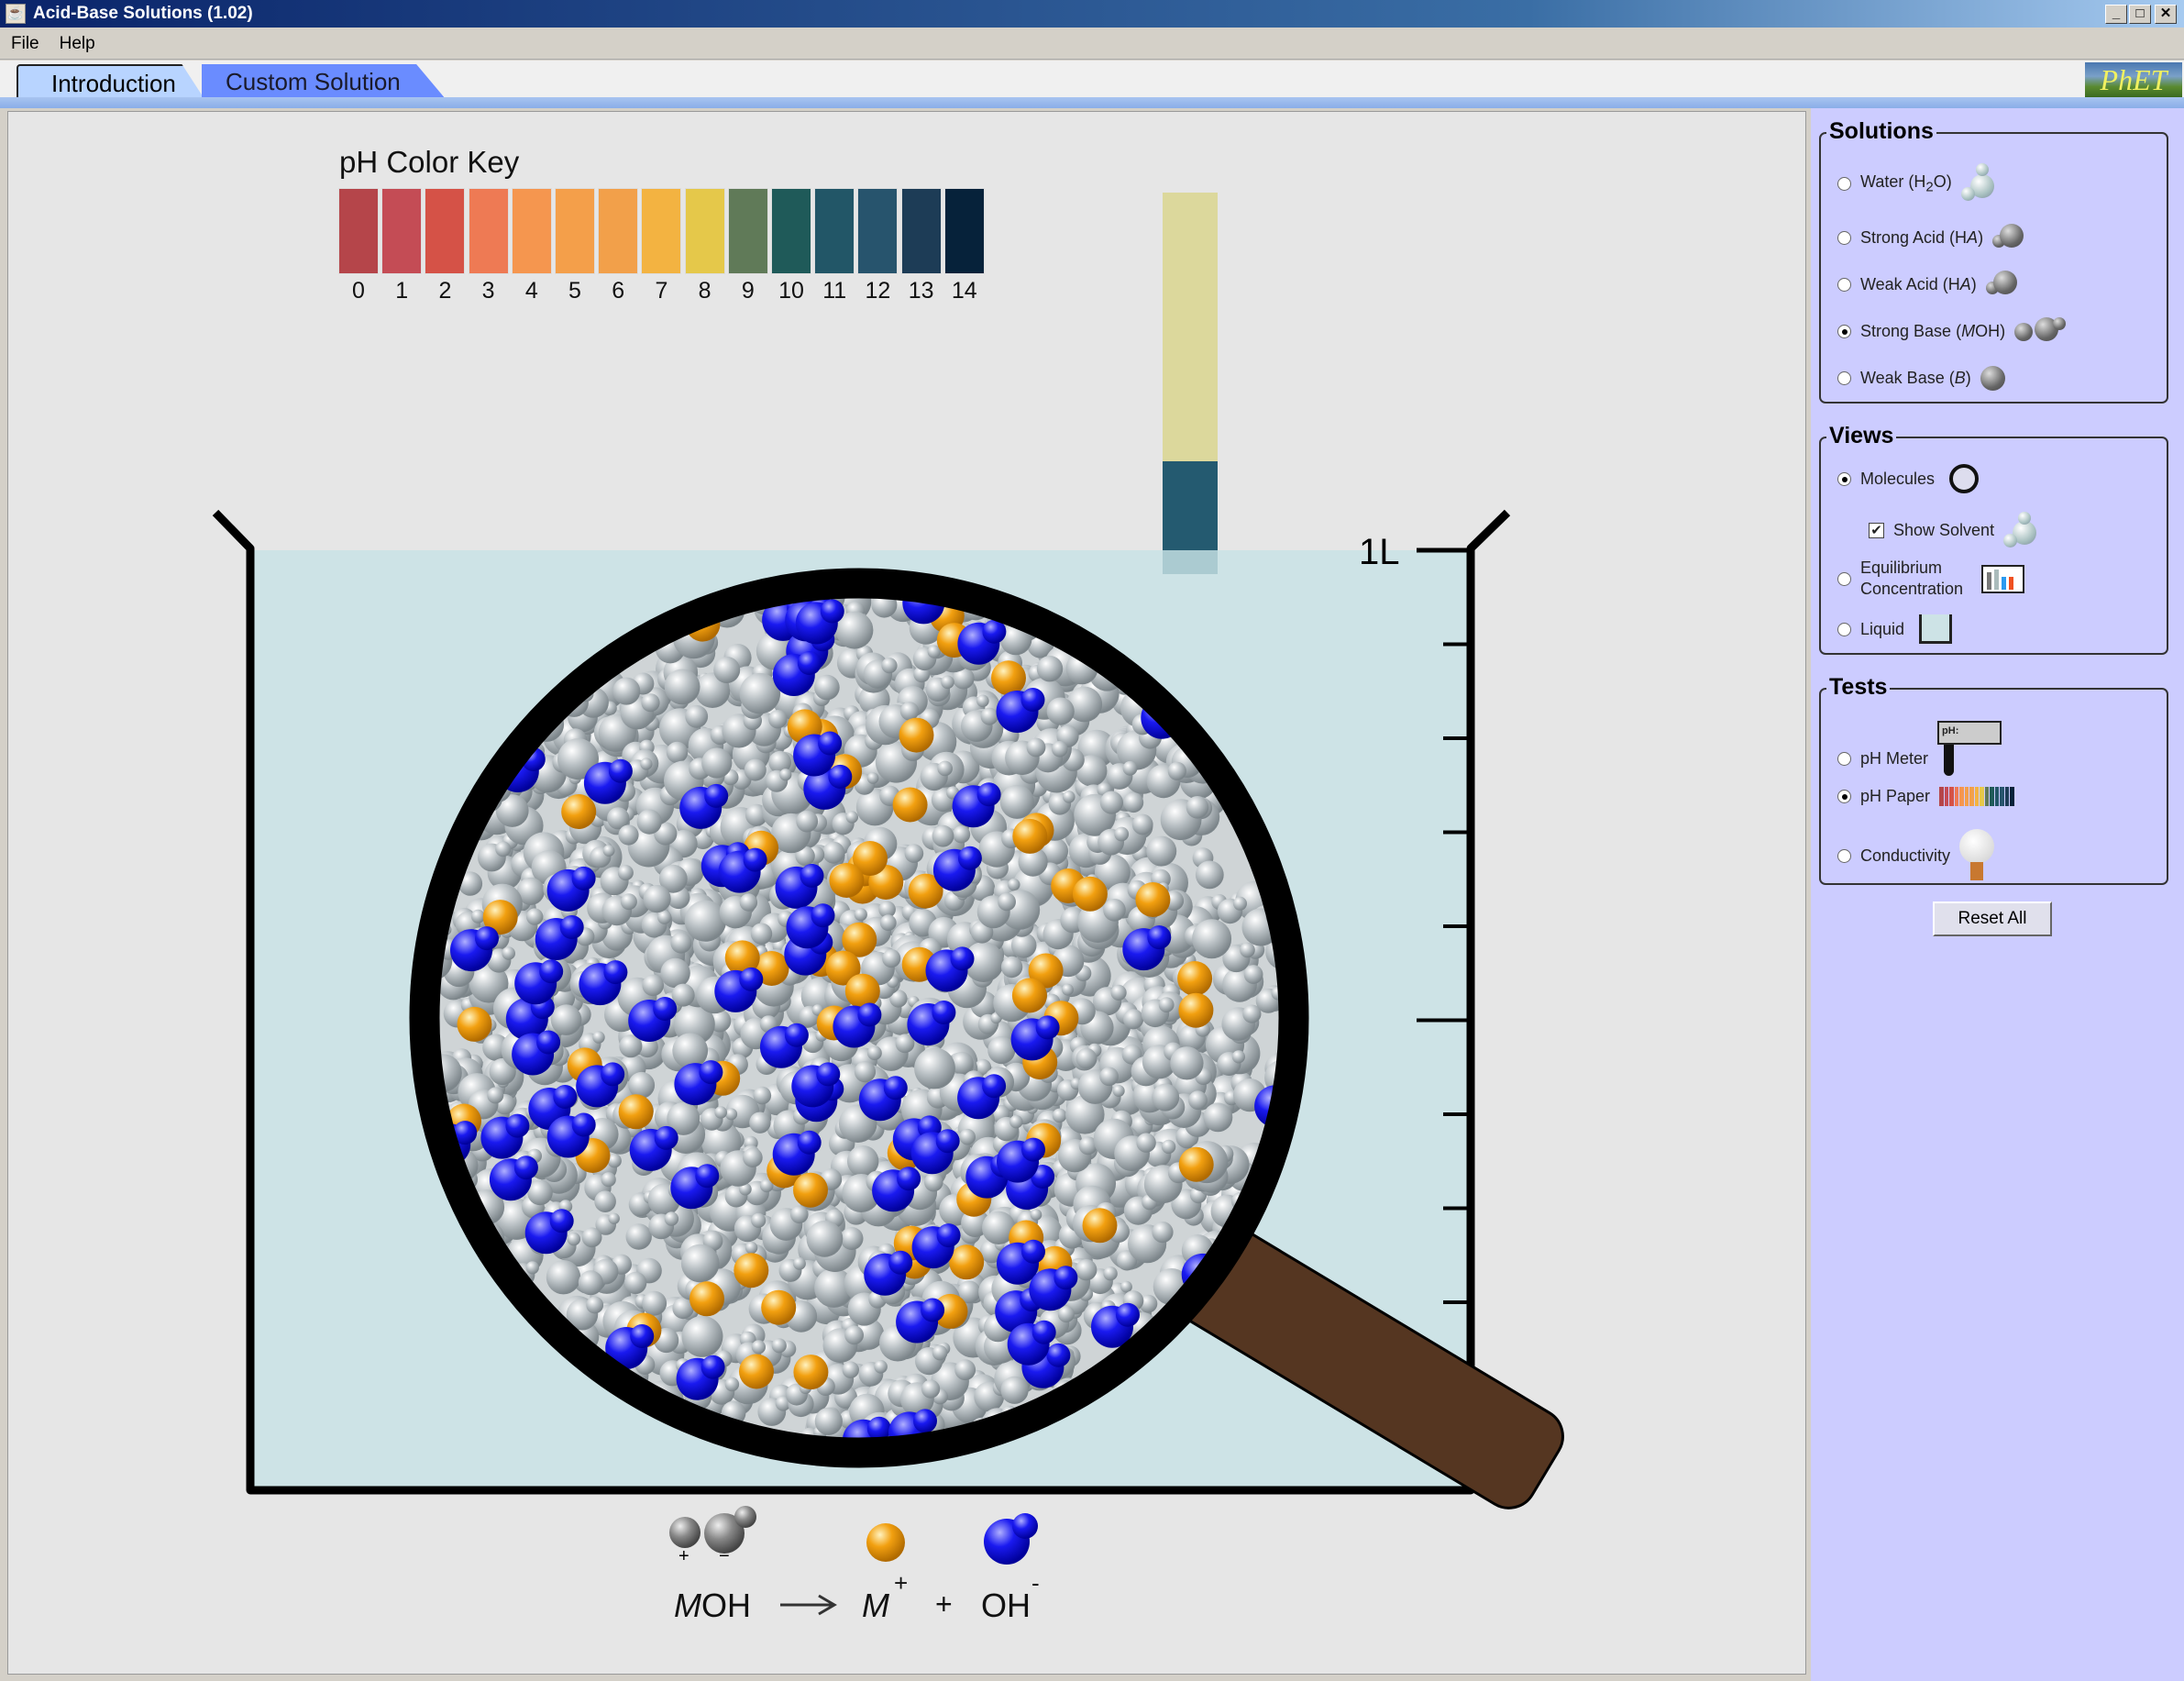 The image size is (2184, 1681). I want to click on option-ph-meter: pH Meter pH:, so click(1920, 754).